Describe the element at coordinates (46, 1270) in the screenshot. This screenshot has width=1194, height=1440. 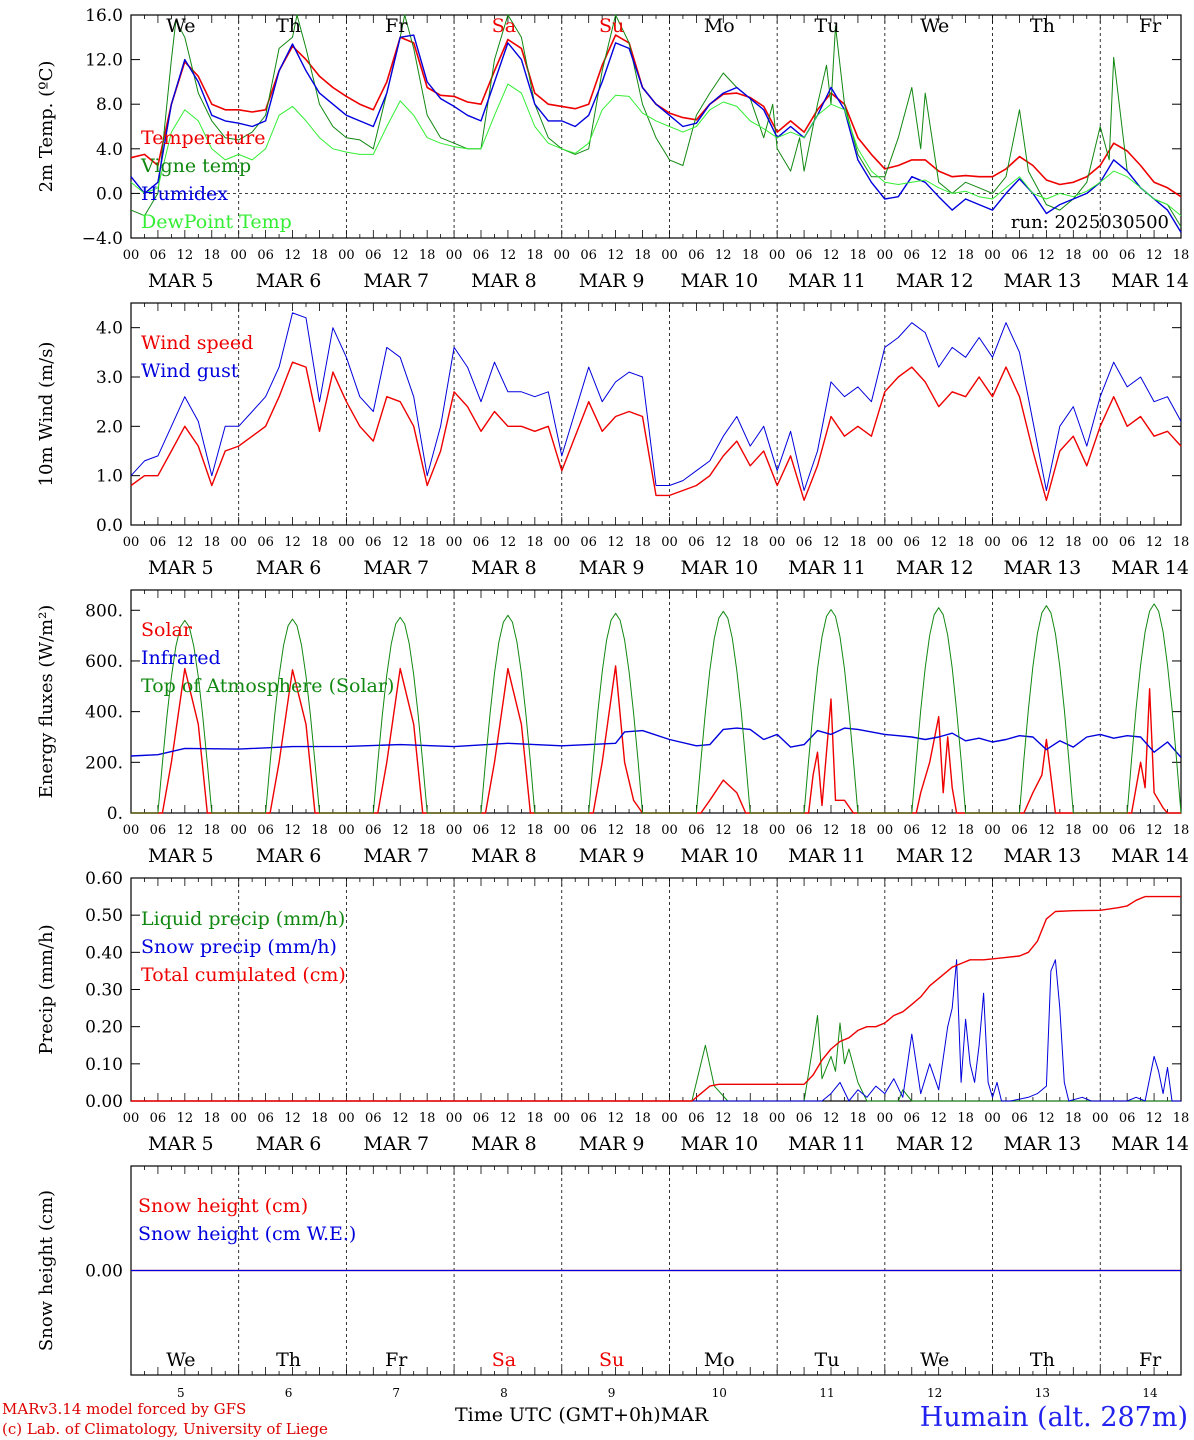
I see `snow-axis-label: Snow height (cm)` at that location.